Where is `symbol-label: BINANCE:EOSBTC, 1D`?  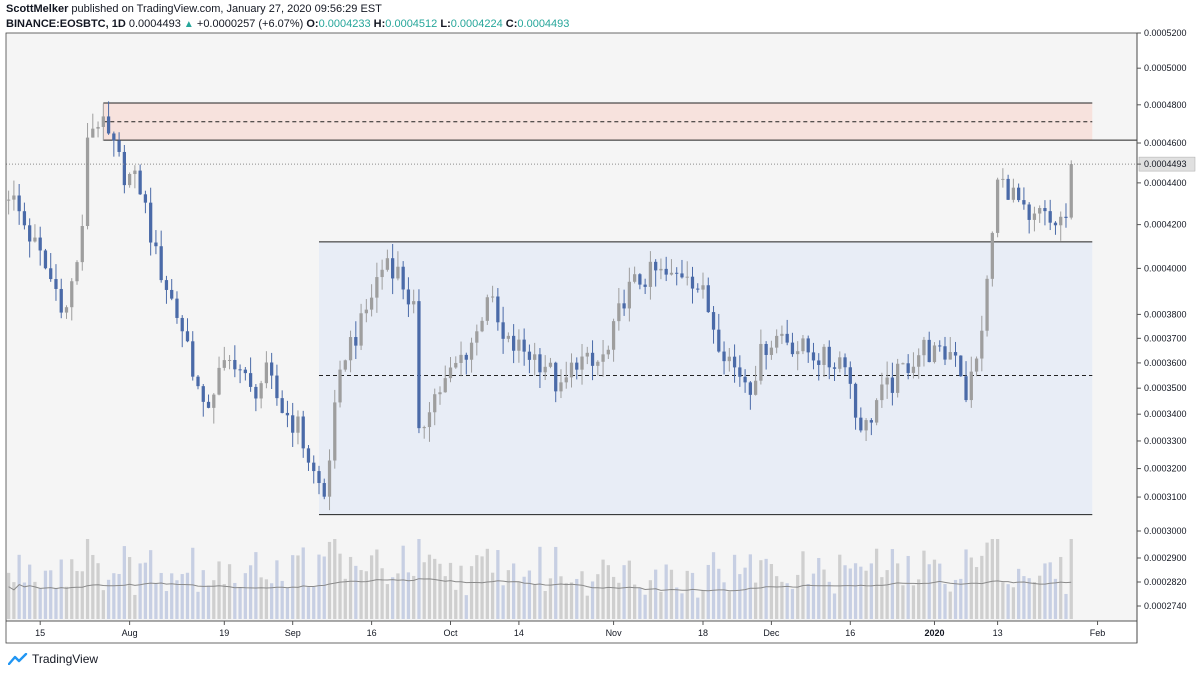 symbol-label: BINANCE:EOSBTC, 1D is located at coordinates (66, 24).